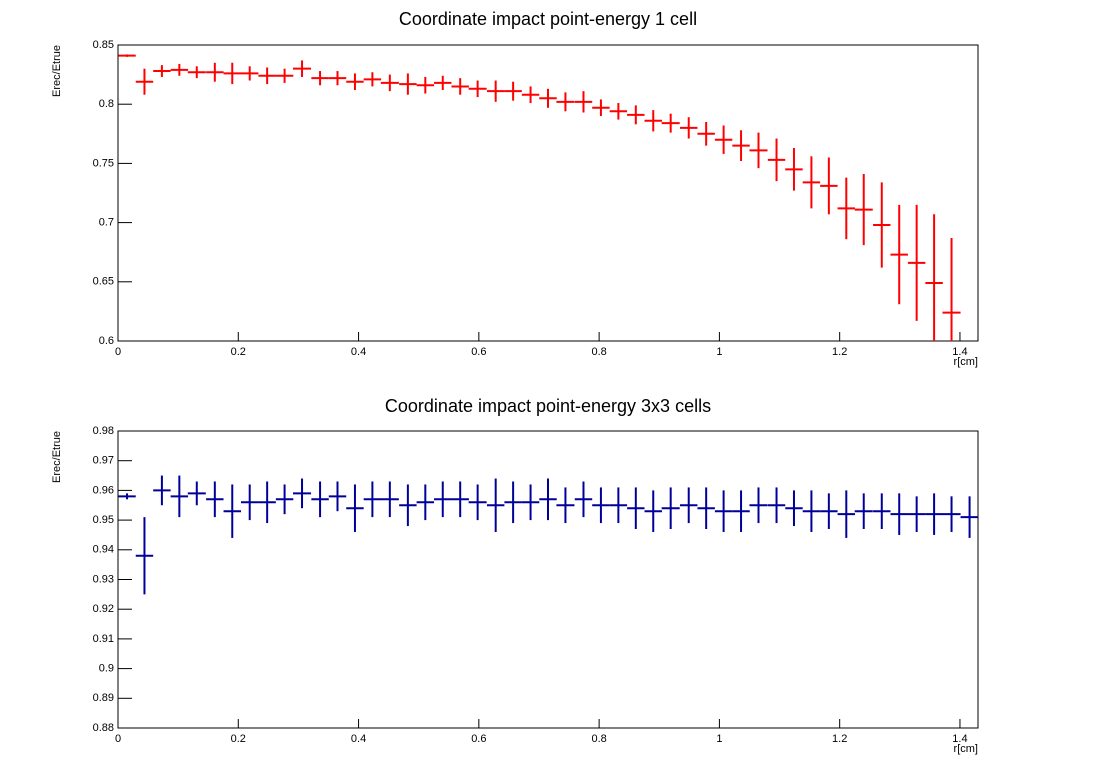  What do you see at coordinates (103, 550) in the screenshot?
I see `y-tick-label: 0.94` at bounding box center [103, 550].